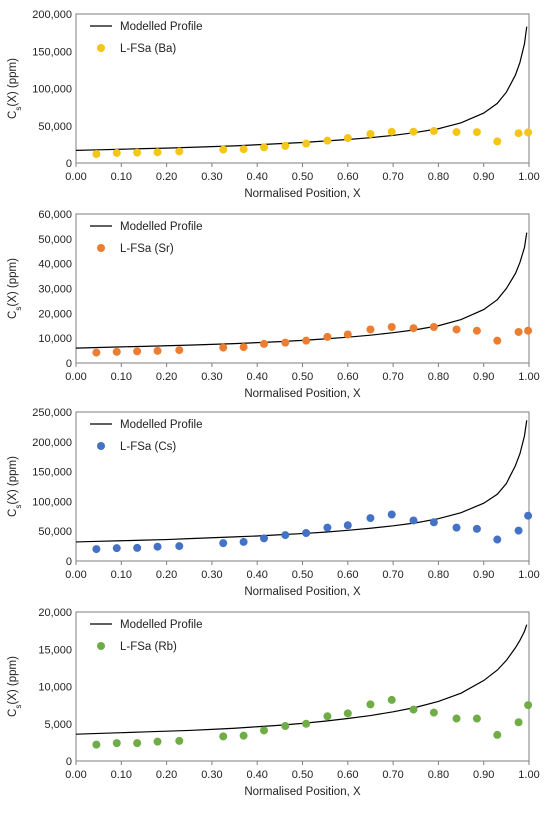 This screenshot has height=813, width=550. I want to click on y-tick-label: 40,000, so click(55, 265).